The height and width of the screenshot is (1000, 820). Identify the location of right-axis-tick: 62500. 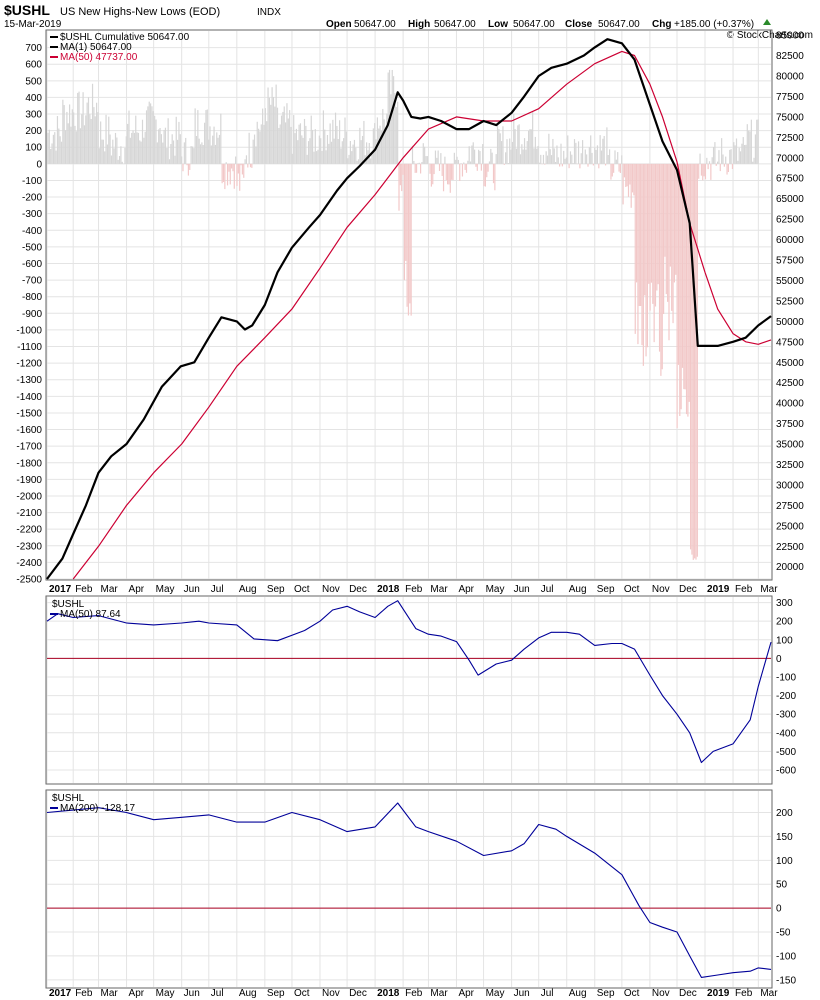
(790, 220).